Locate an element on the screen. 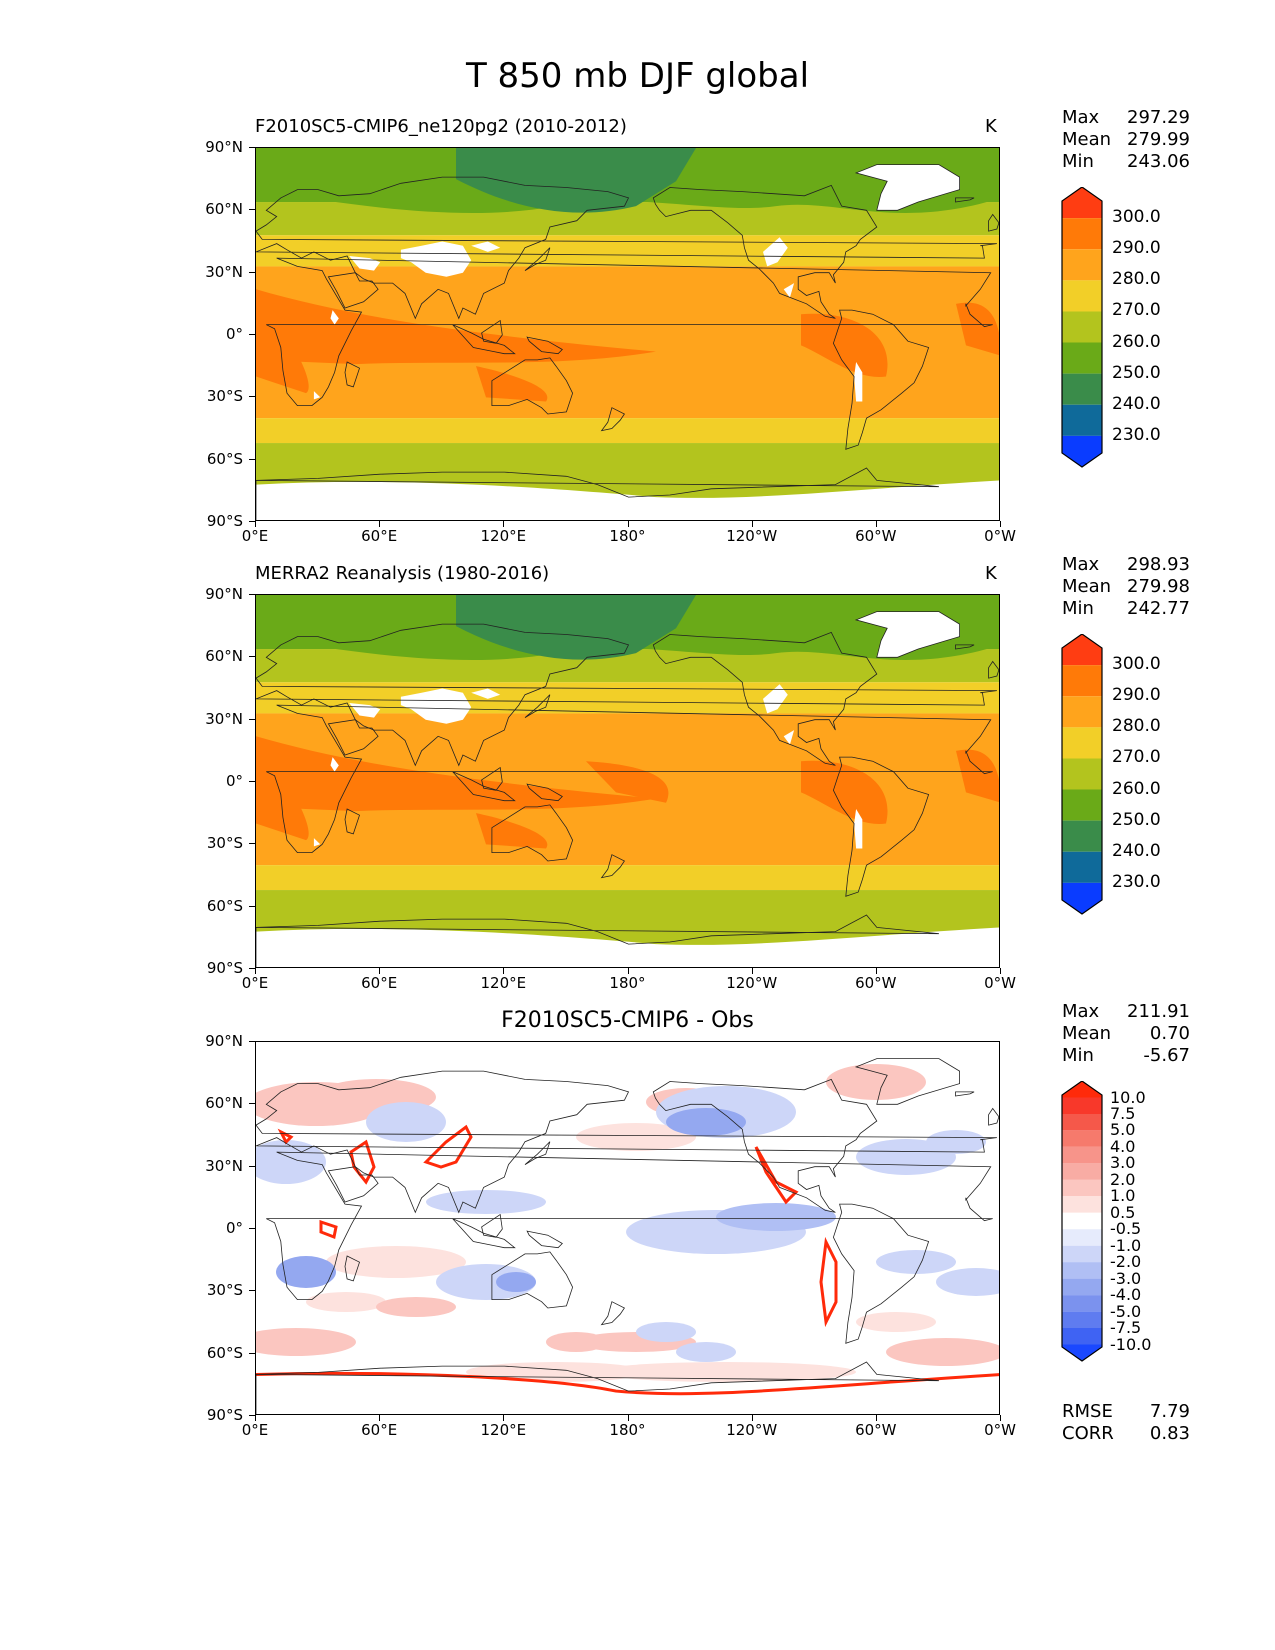  stat-value: 279.98 is located at coordinates (1158, 586).